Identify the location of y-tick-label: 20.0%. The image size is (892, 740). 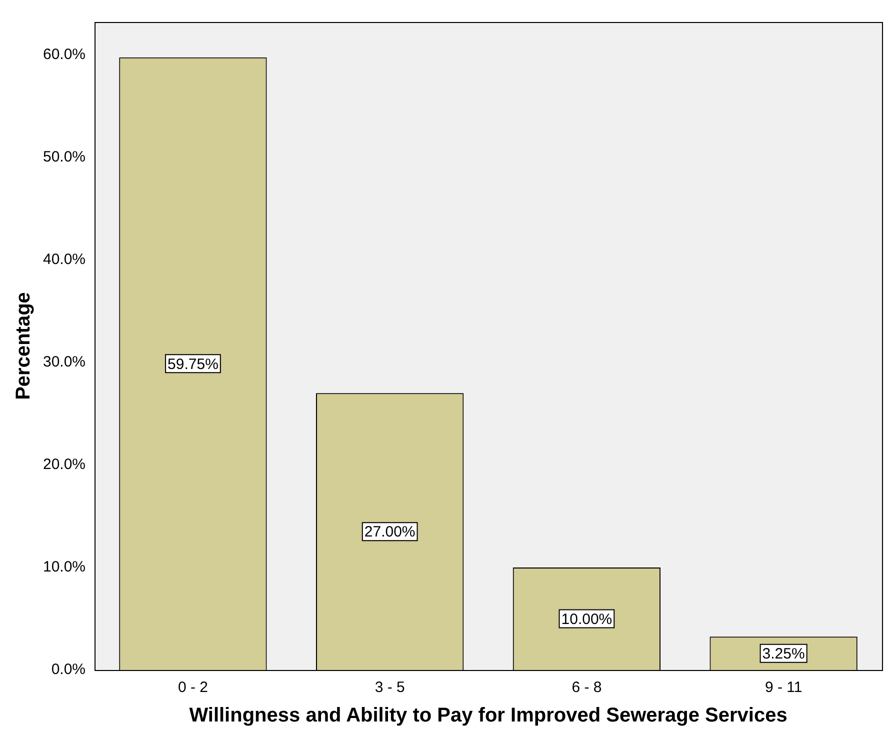
(64, 465).